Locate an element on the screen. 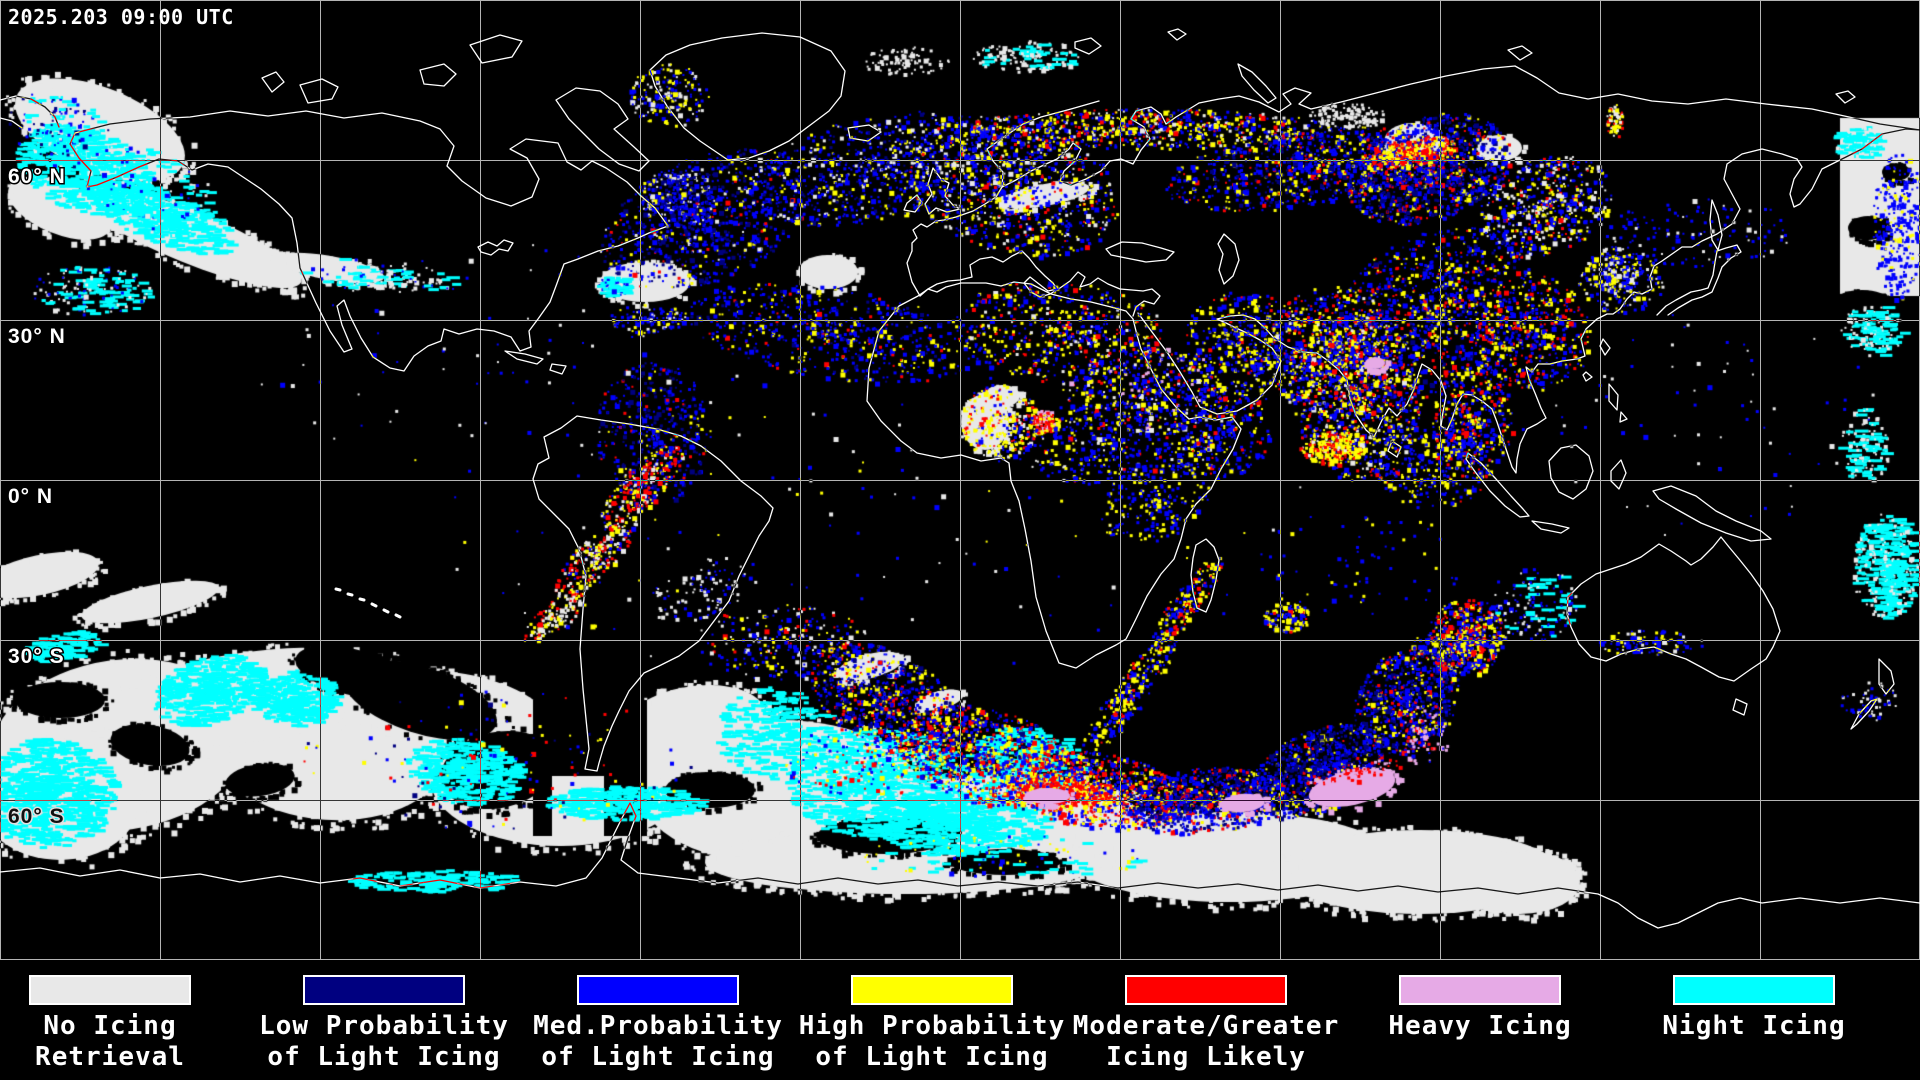 The height and width of the screenshot is (1080, 1920). coast-japan-sakhalin is located at coordinates (1699, 257).